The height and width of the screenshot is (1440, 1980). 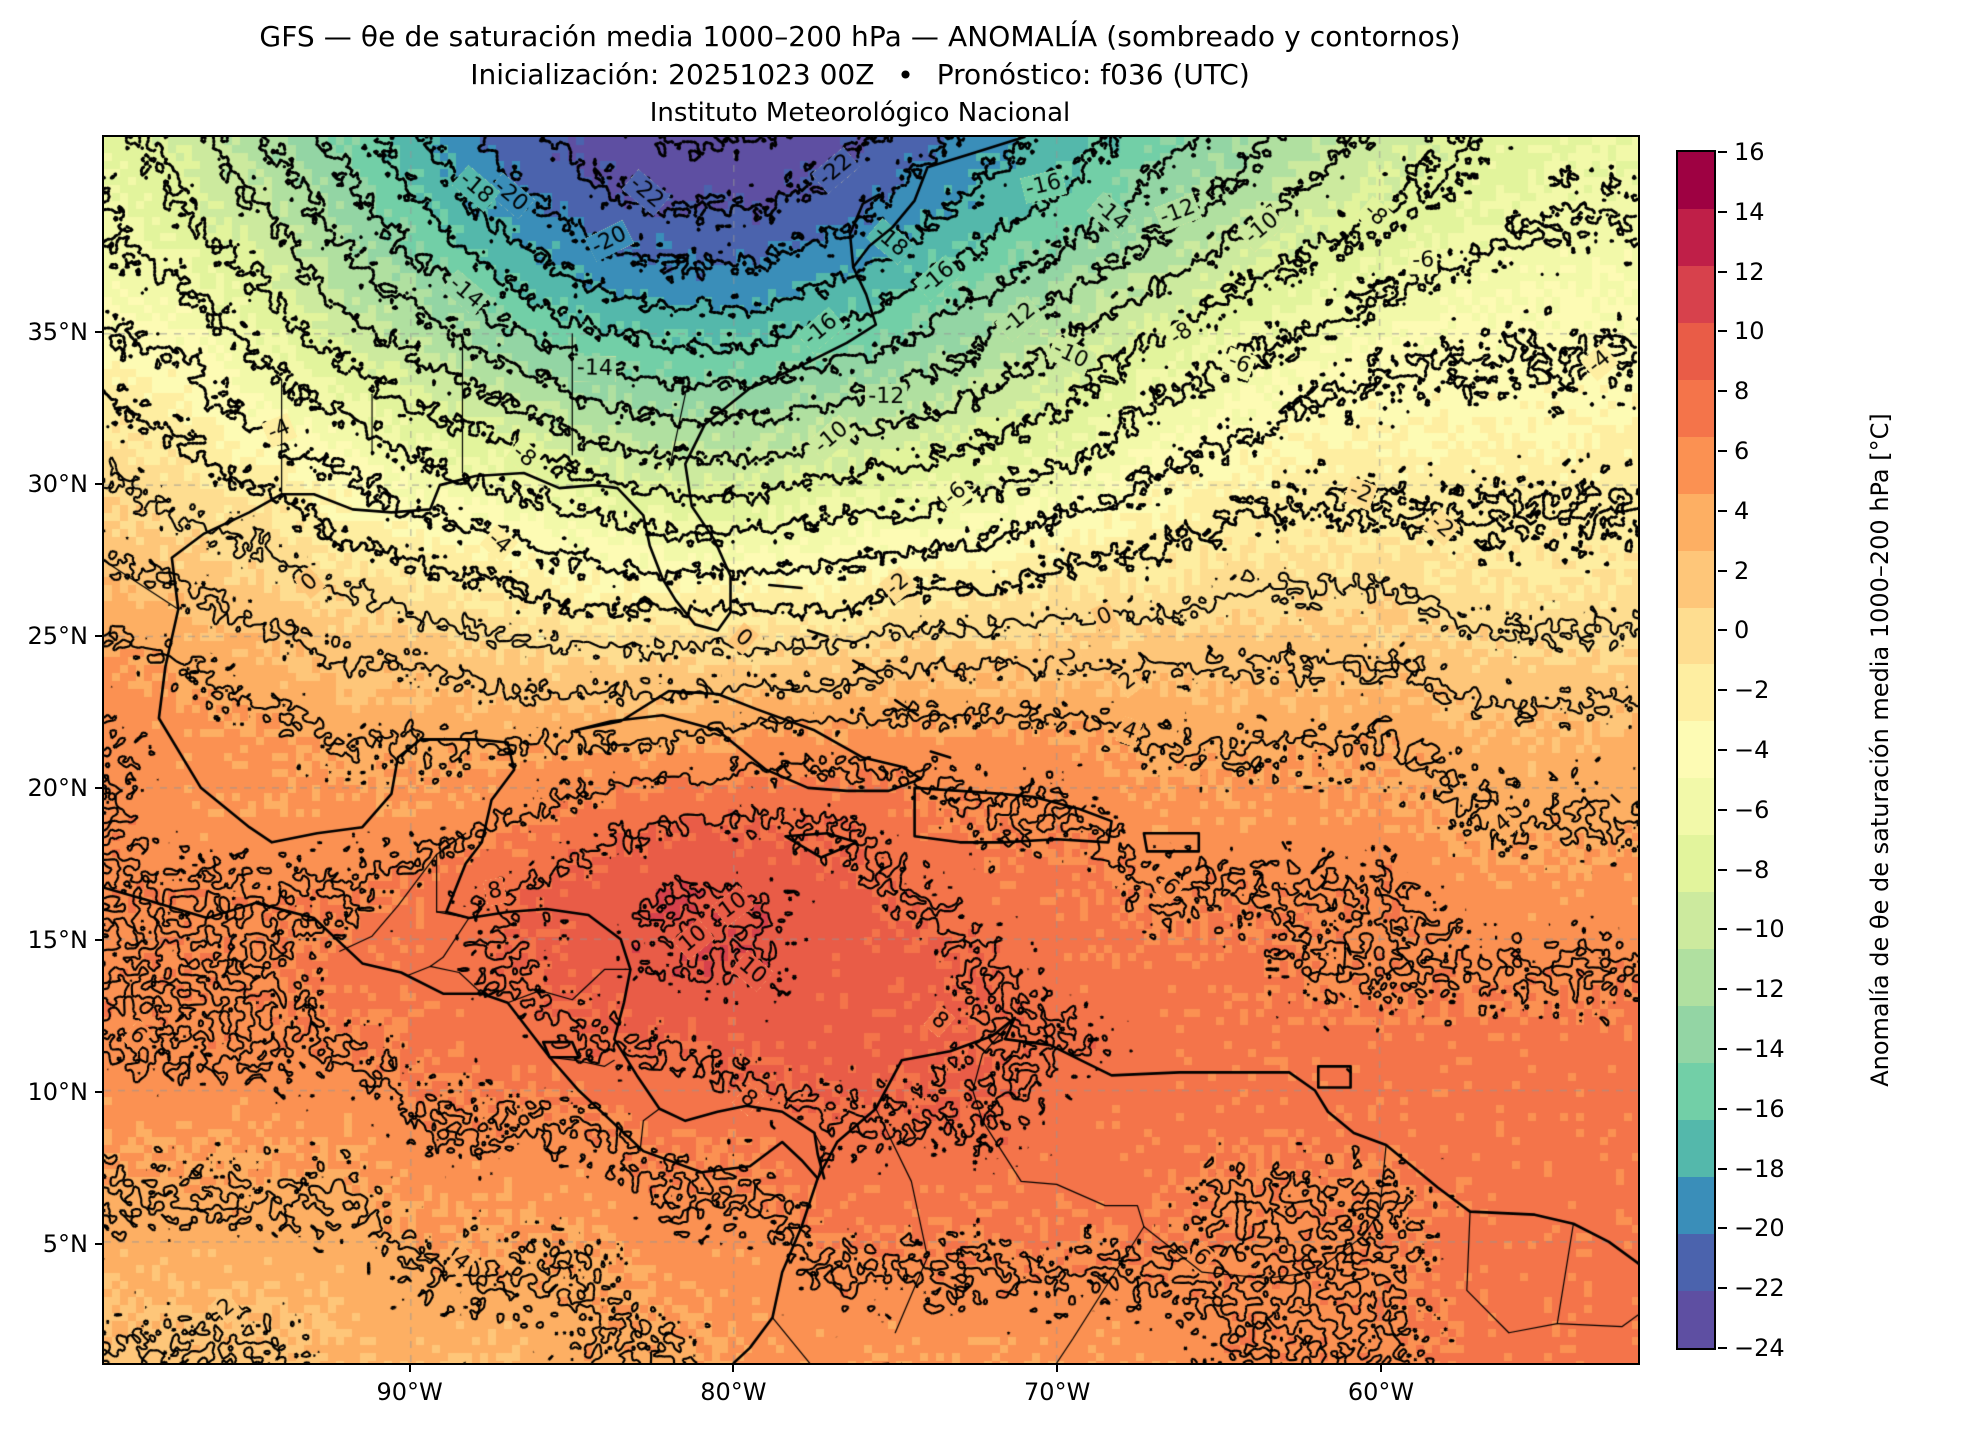 I want to click on colorbar-tick-label: 0, so click(x=1742, y=630).